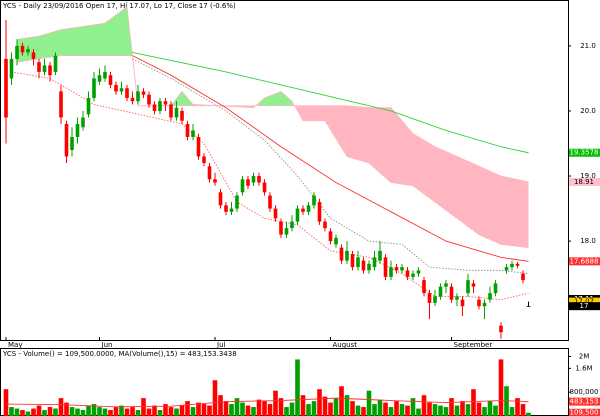  What do you see at coordinates (221, 345) in the screenshot?
I see `x-tick-label: Jul` at bounding box center [221, 345].